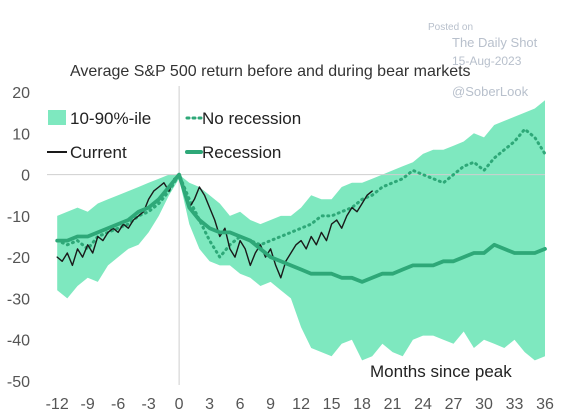 The image size is (564, 415). What do you see at coordinates (18, 299) in the screenshot?
I see `y-tick-label: -30` at bounding box center [18, 299].